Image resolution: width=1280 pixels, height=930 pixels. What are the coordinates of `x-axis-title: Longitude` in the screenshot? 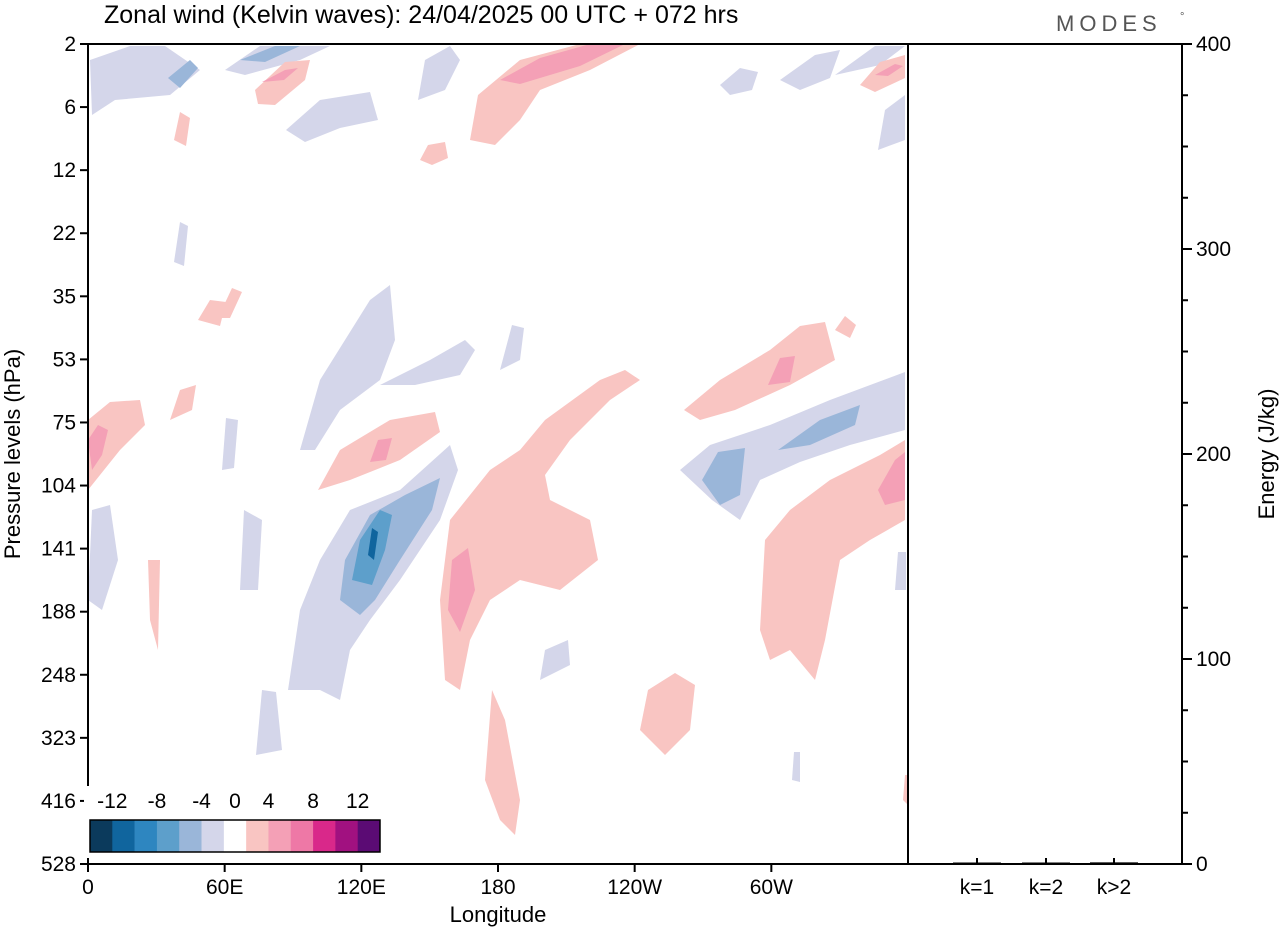 It's located at (498, 914).